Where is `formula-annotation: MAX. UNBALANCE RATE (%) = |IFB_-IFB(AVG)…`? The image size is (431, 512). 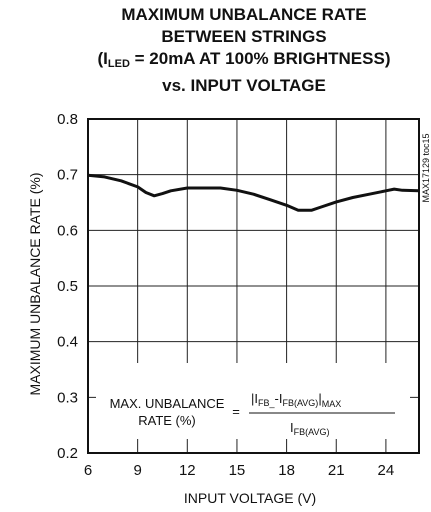 formula-annotation: MAX. UNBALANCE RATE (%) = |IFB_-IFB(AVG)… is located at coordinates (252, 414).